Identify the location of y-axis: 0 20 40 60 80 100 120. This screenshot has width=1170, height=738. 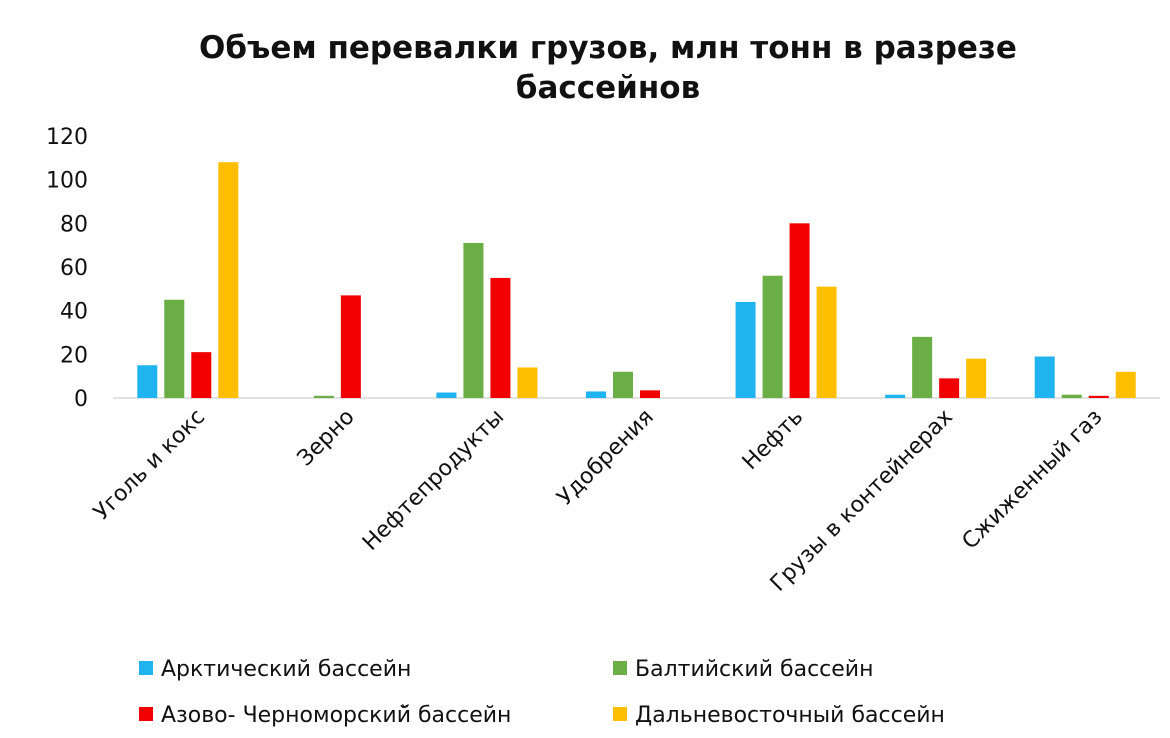
(67, 268).